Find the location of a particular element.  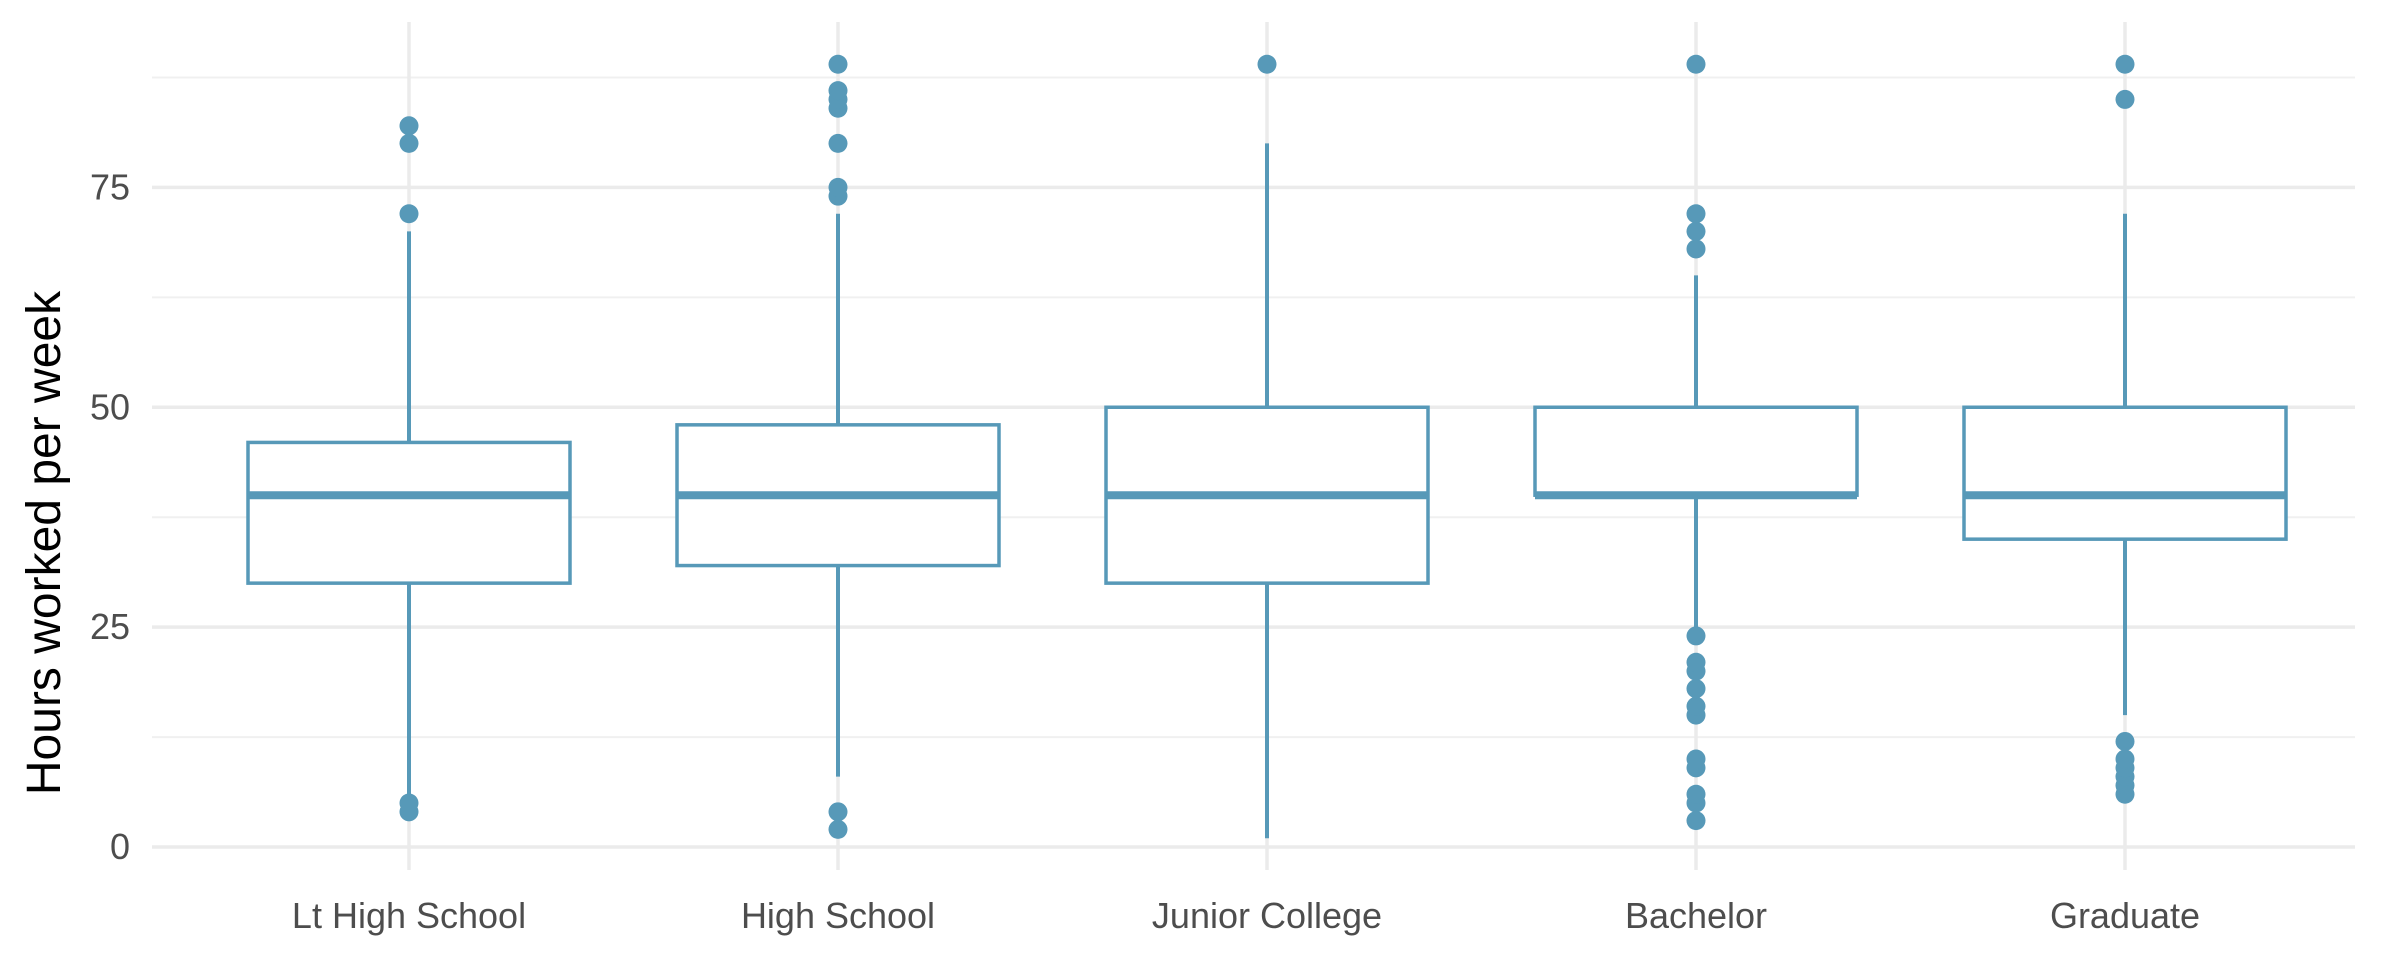

y-axis-title: Hours worked per week is located at coordinates (44, 542).